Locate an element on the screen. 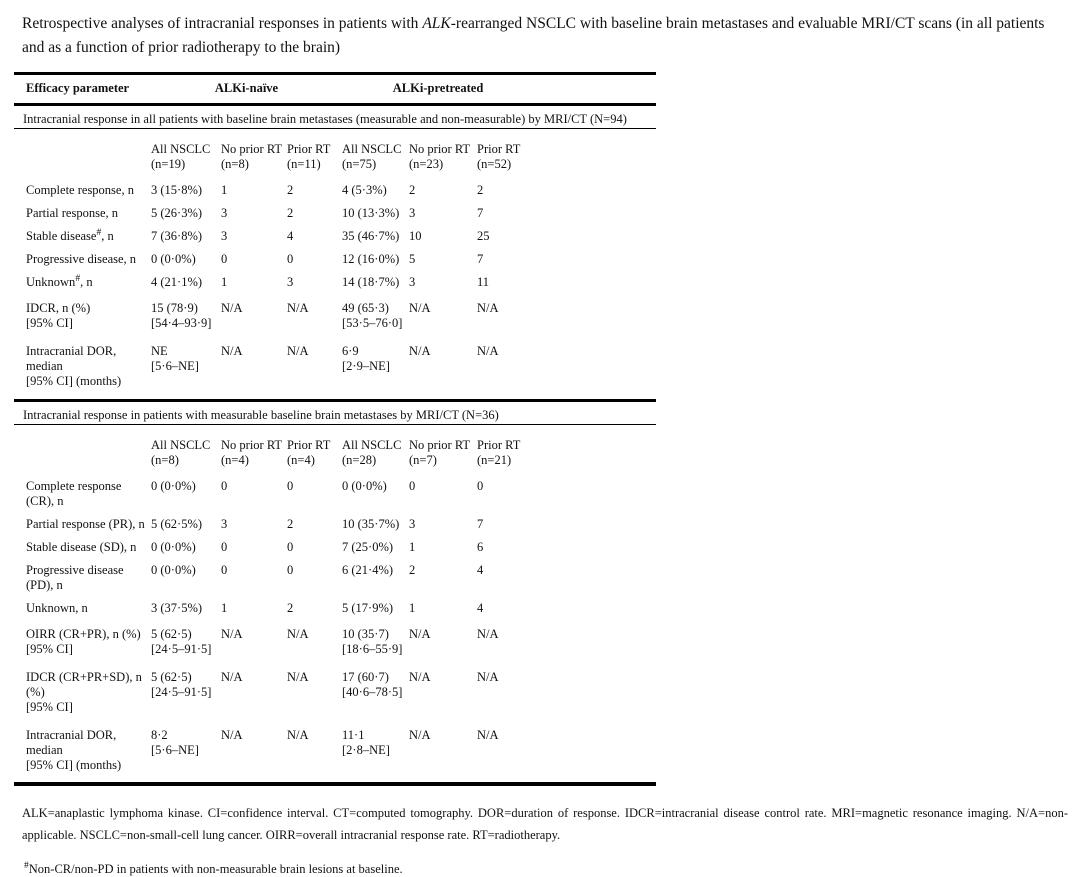 The width and height of the screenshot is (1080, 877). data-cell: 1 is located at coordinates (412, 547).